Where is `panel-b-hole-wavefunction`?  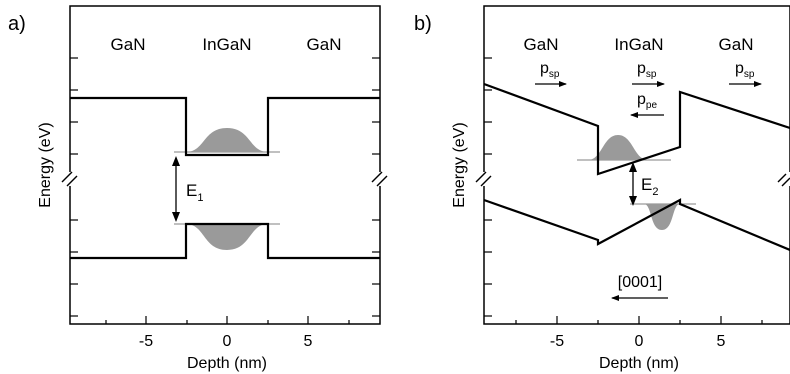 panel-b-hole-wavefunction is located at coordinates (662, 217).